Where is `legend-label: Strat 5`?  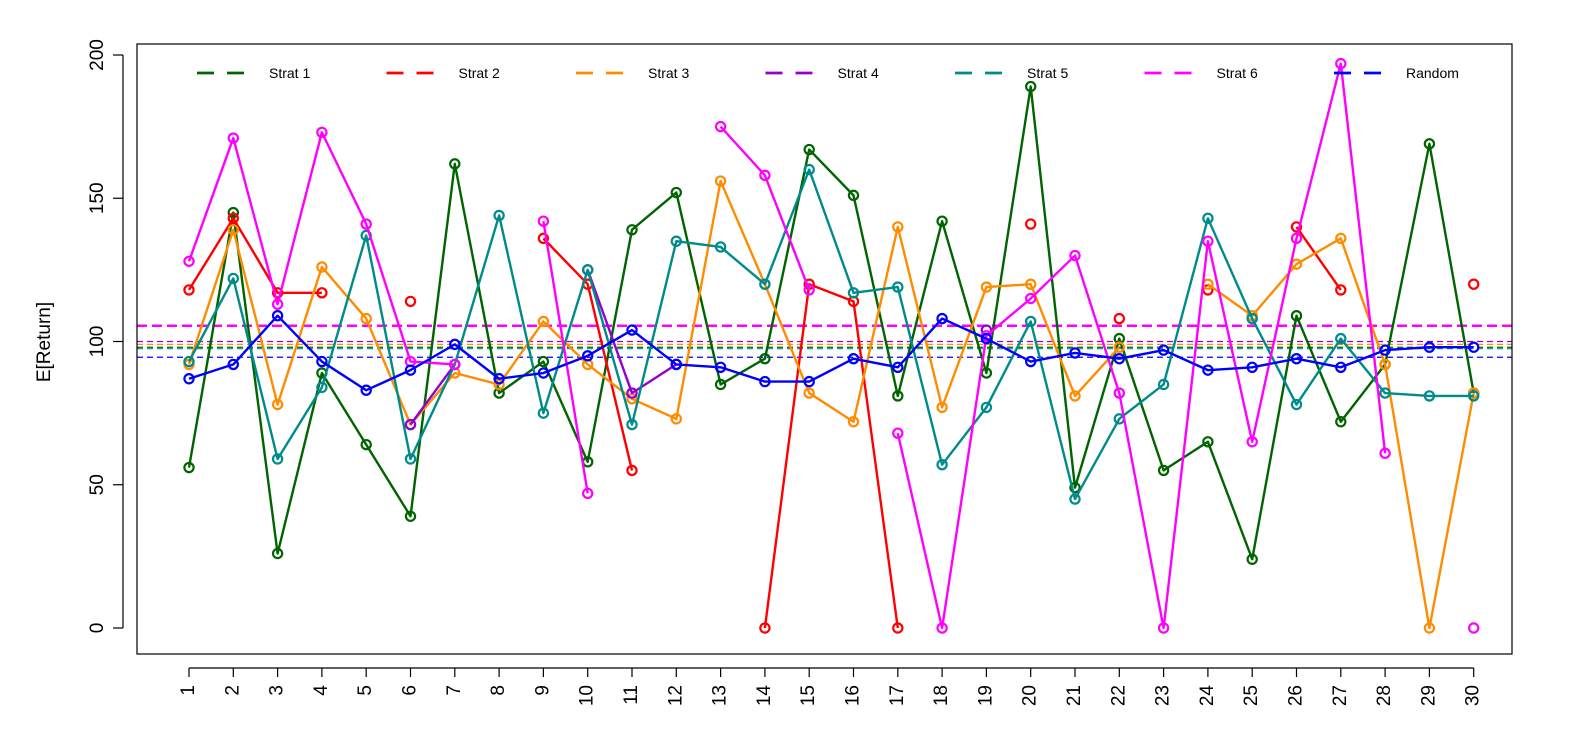
legend-label: Strat 5 is located at coordinates (1047, 73).